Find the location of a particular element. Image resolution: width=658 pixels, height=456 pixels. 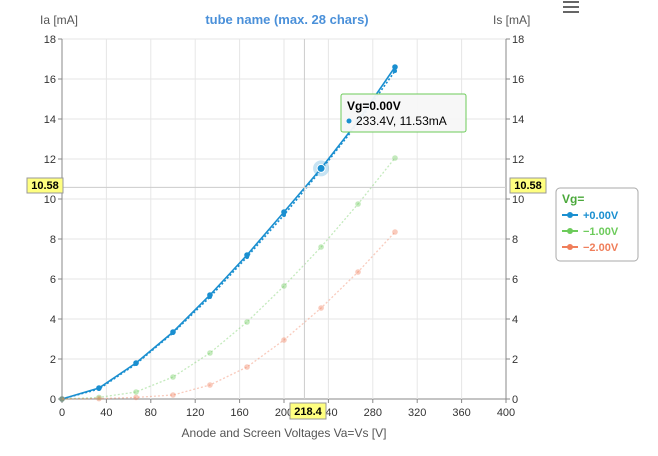

y-tick-label-right: 10 is located at coordinates (518, 200).